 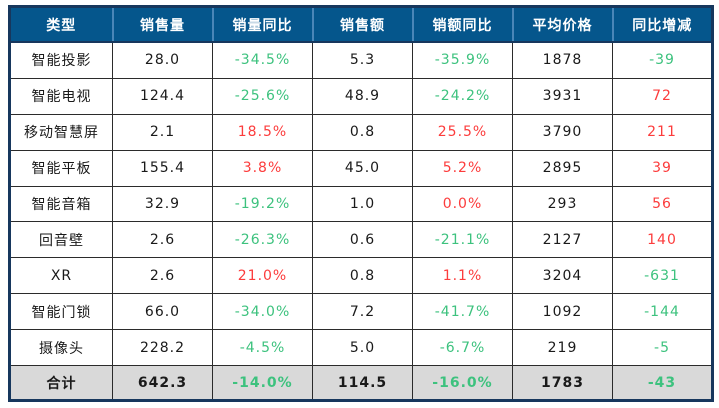 What do you see at coordinates (462, 204) in the screenshot?
I see `table-cell: 0.0%` at bounding box center [462, 204].